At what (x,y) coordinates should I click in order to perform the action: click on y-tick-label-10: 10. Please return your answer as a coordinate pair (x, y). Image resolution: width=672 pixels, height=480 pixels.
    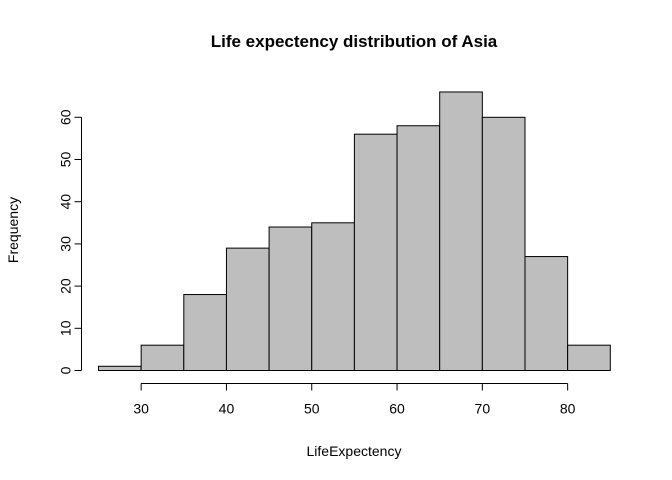
    Looking at the image, I should click on (66, 328).